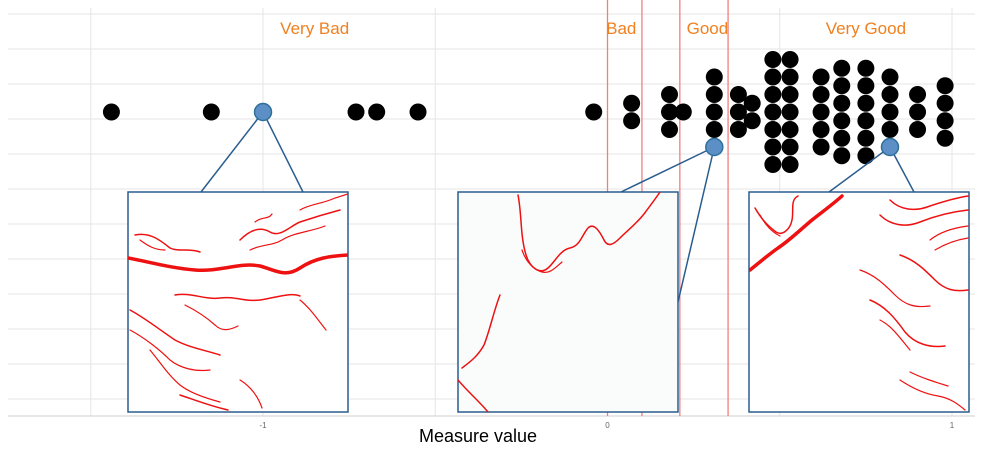  What do you see at coordinates (952, 425) in the screenshot?
I see `x-tick-label: 1` at bounding box center [952, 425].